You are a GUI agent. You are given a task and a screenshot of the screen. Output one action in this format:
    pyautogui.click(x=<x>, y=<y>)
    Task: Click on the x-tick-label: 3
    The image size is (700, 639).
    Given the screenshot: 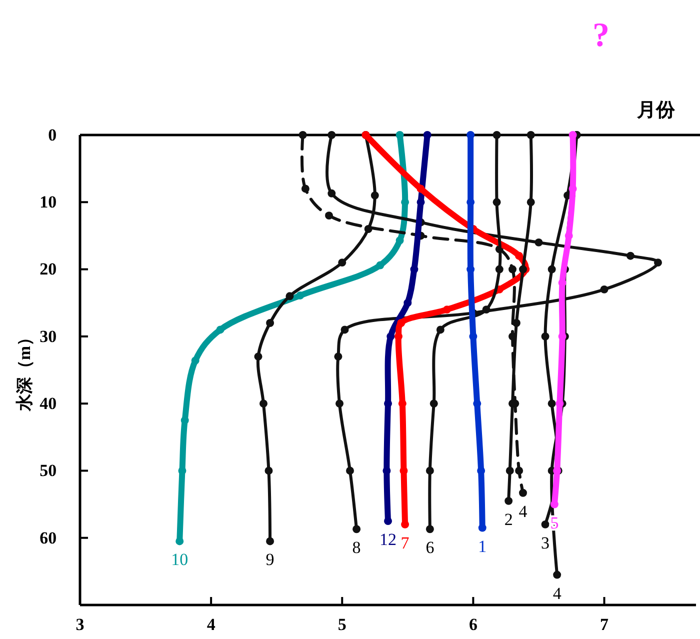 What is the action you would take?
    pyautogui.click(x=80, y=624)
    